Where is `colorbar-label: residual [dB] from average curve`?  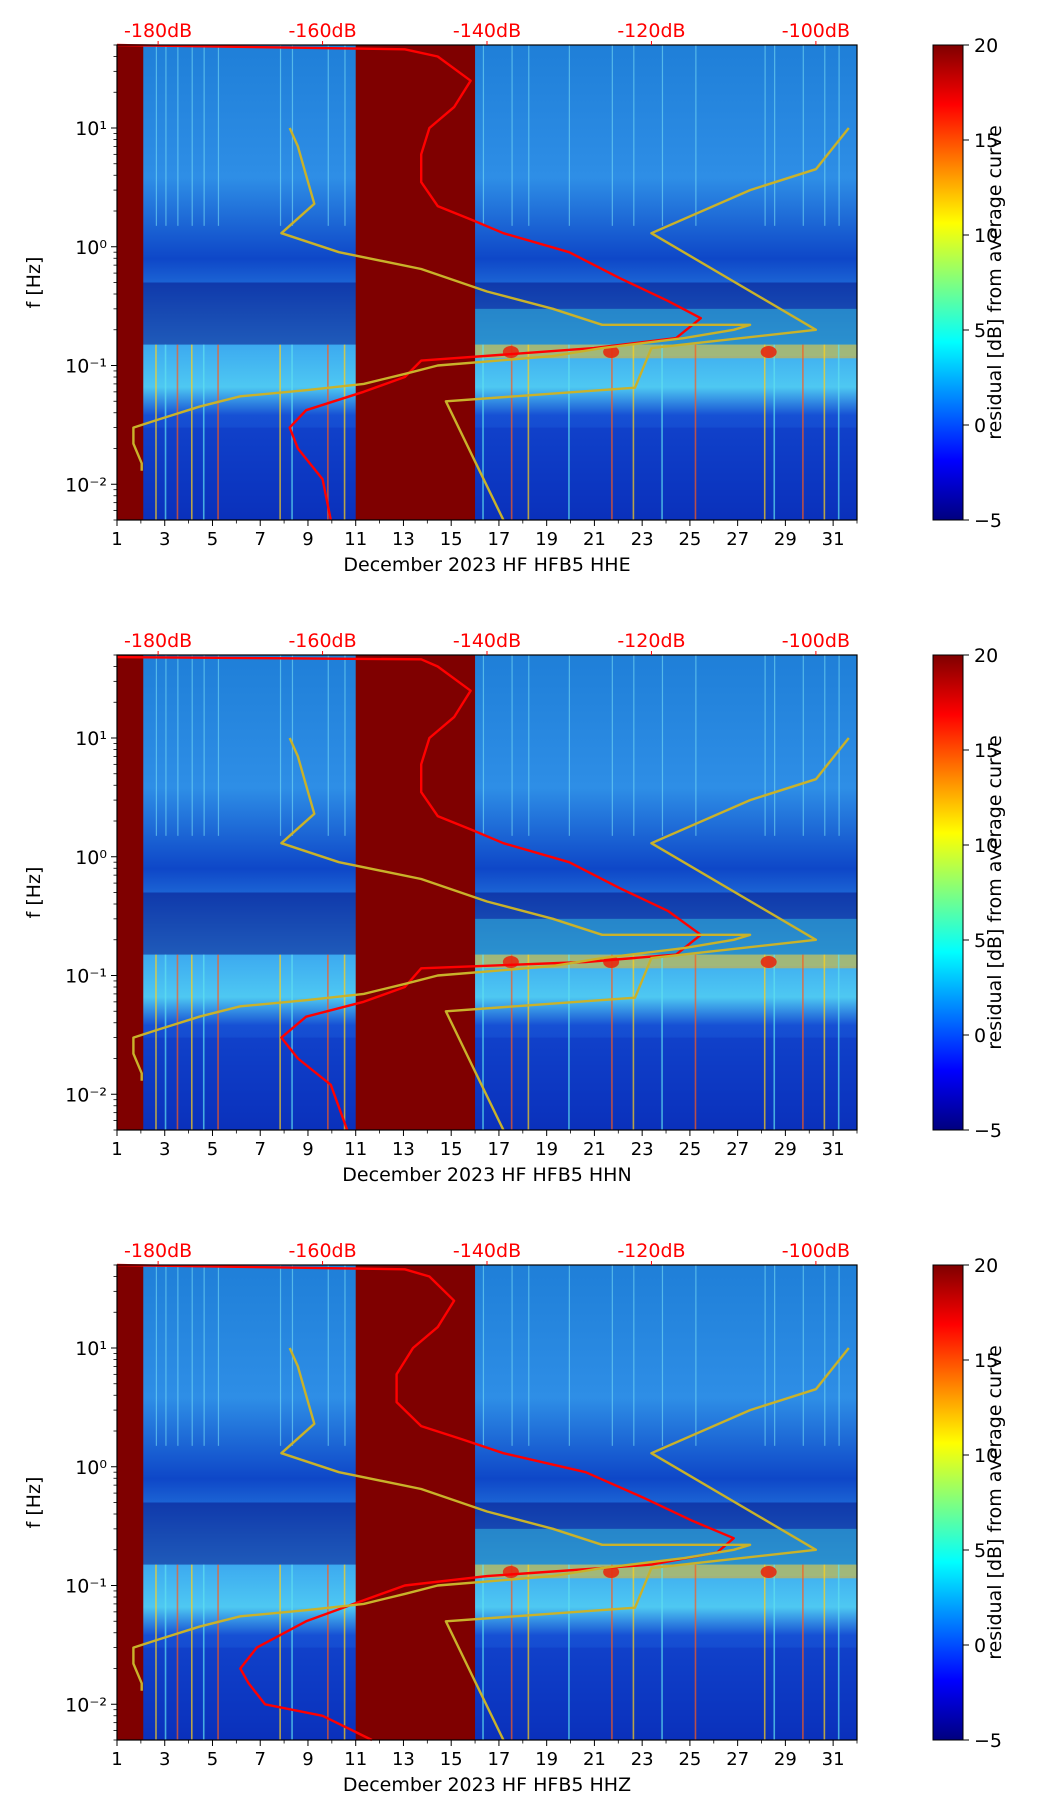
colorbar-label: residual [dB] from average curve is located at coordinates (995, 1502).